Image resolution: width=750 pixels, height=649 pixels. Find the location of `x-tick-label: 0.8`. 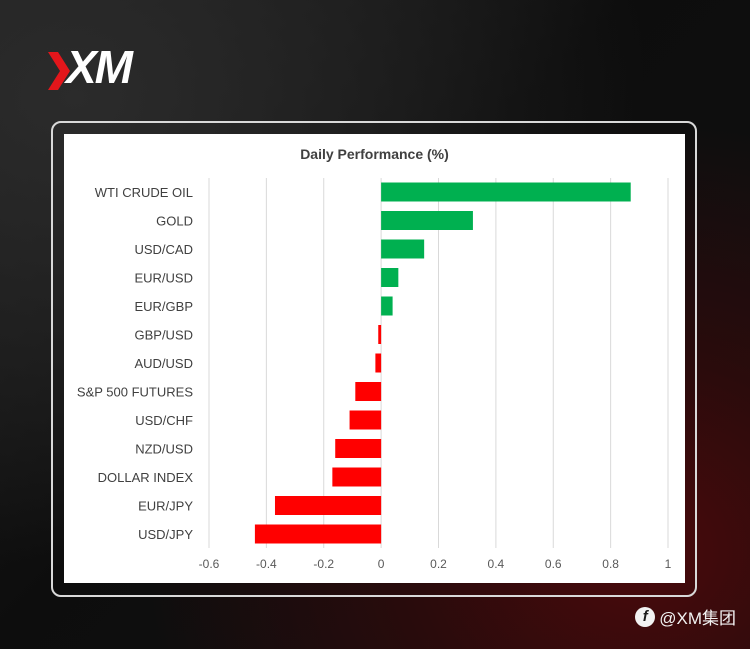

x-tick-label: 0.8 is located at coordinates (610, 564).